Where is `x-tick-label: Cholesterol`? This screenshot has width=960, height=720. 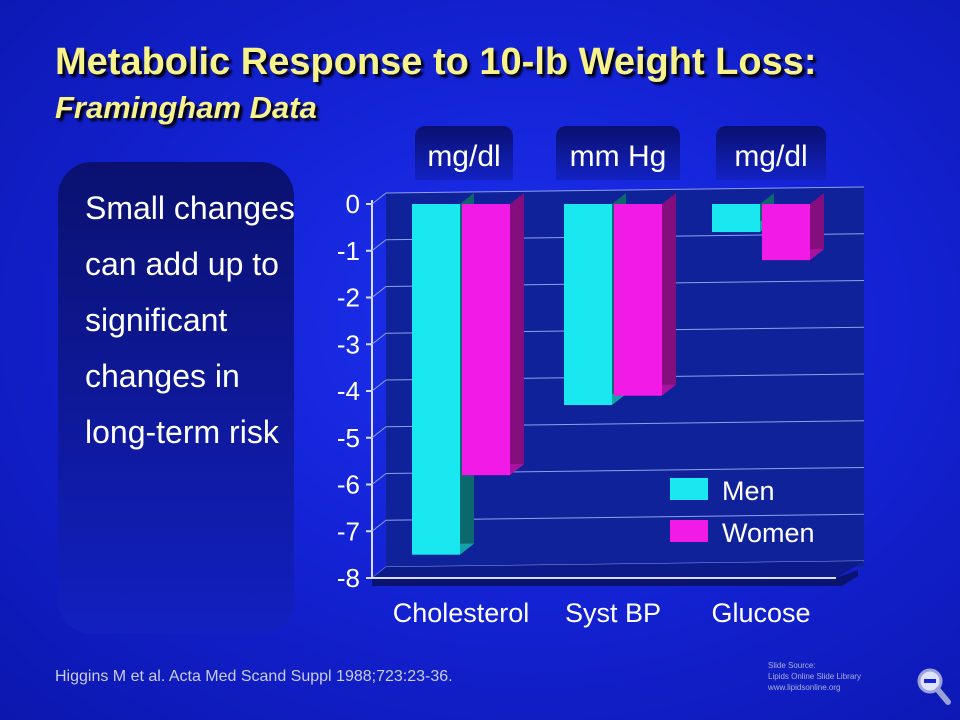
x-tick-label: Cholesterol is located at coordinates (461, 613).